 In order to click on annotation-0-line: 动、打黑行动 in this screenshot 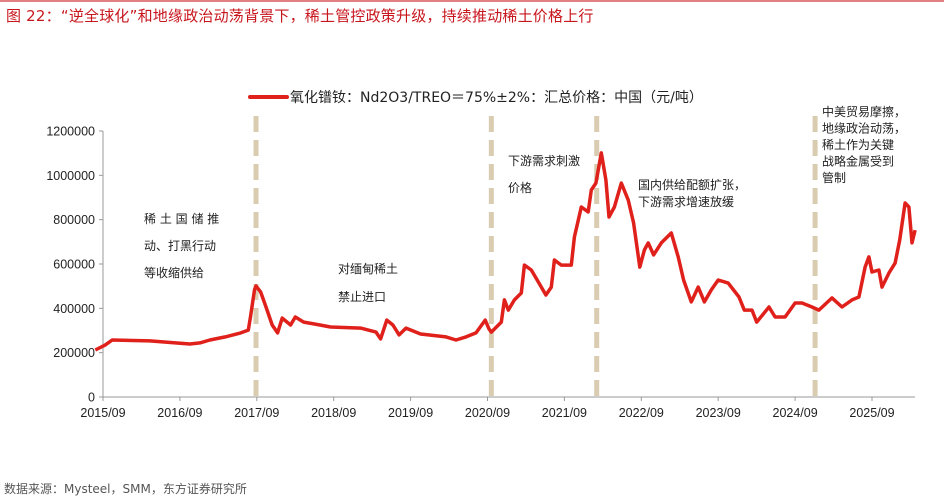, I will do `click(180, 246)`.